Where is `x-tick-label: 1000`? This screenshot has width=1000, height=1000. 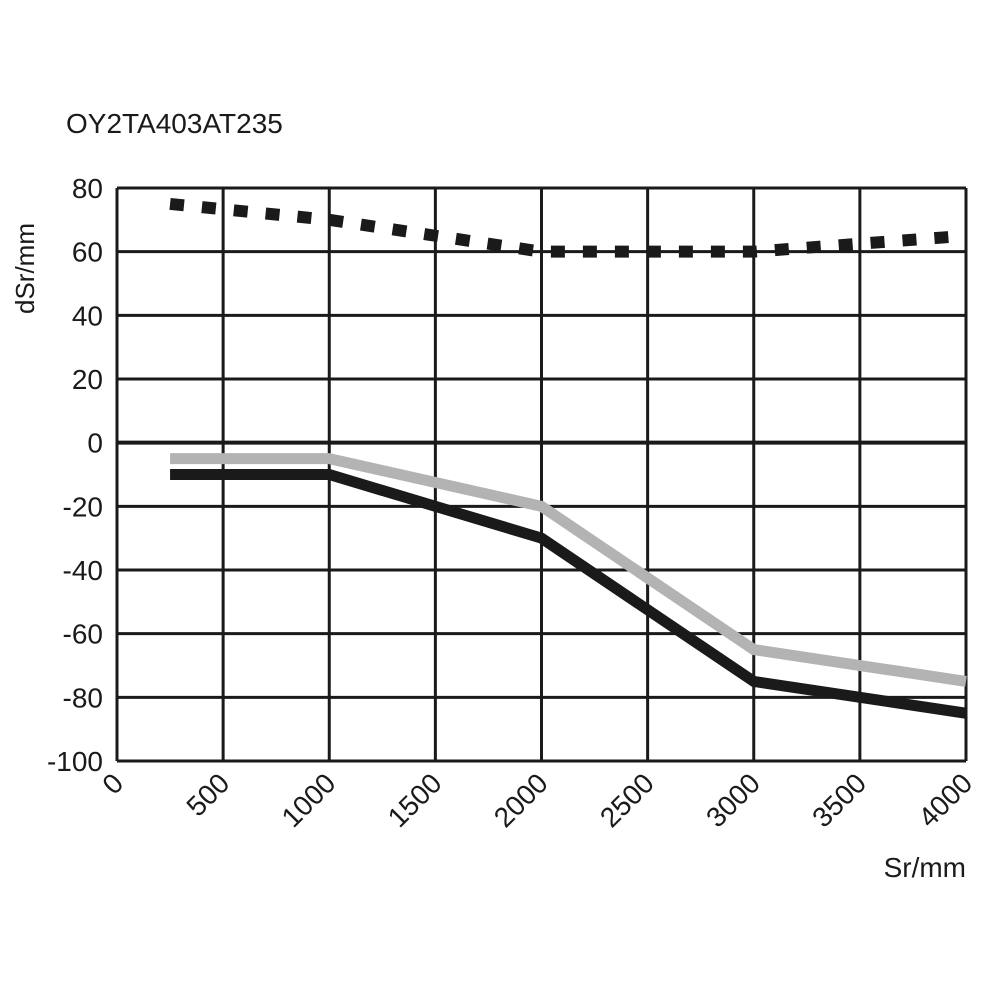 x-tick-label: 1000 is located at coordinates (309, 800).